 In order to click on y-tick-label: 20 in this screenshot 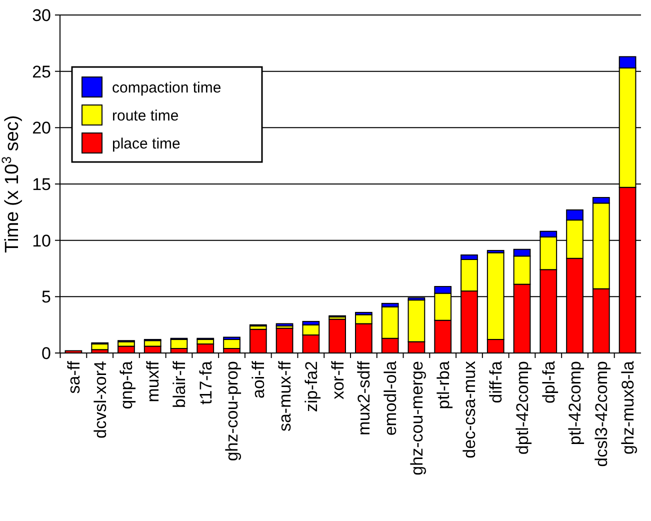, I will do `click(41, 128)`.